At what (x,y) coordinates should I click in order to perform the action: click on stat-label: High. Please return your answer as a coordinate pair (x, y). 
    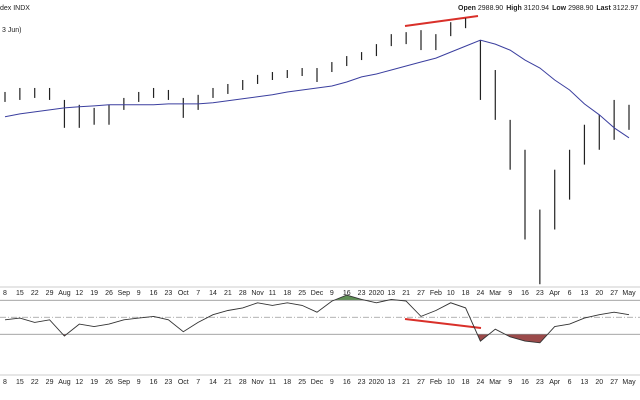
    Looking at the image, I should click on (514, 8).